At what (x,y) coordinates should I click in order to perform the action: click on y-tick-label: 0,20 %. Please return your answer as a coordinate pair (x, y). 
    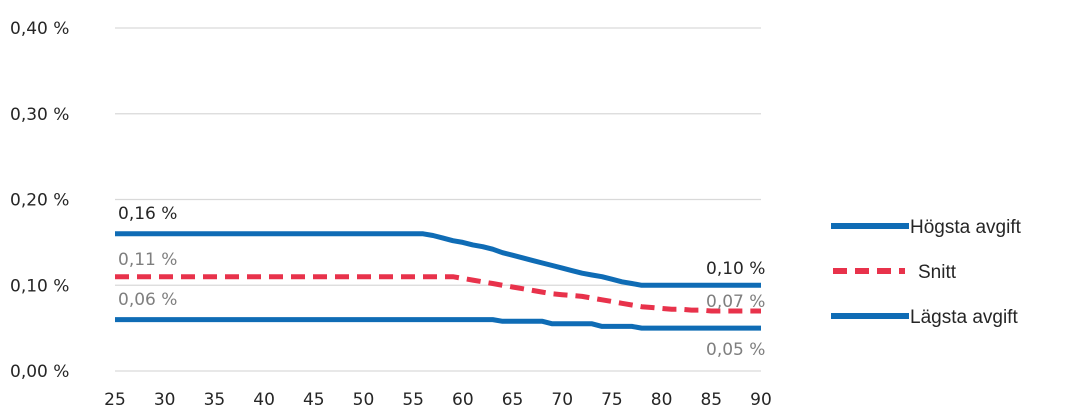
    Looking at the image, I should click on (39, 201).